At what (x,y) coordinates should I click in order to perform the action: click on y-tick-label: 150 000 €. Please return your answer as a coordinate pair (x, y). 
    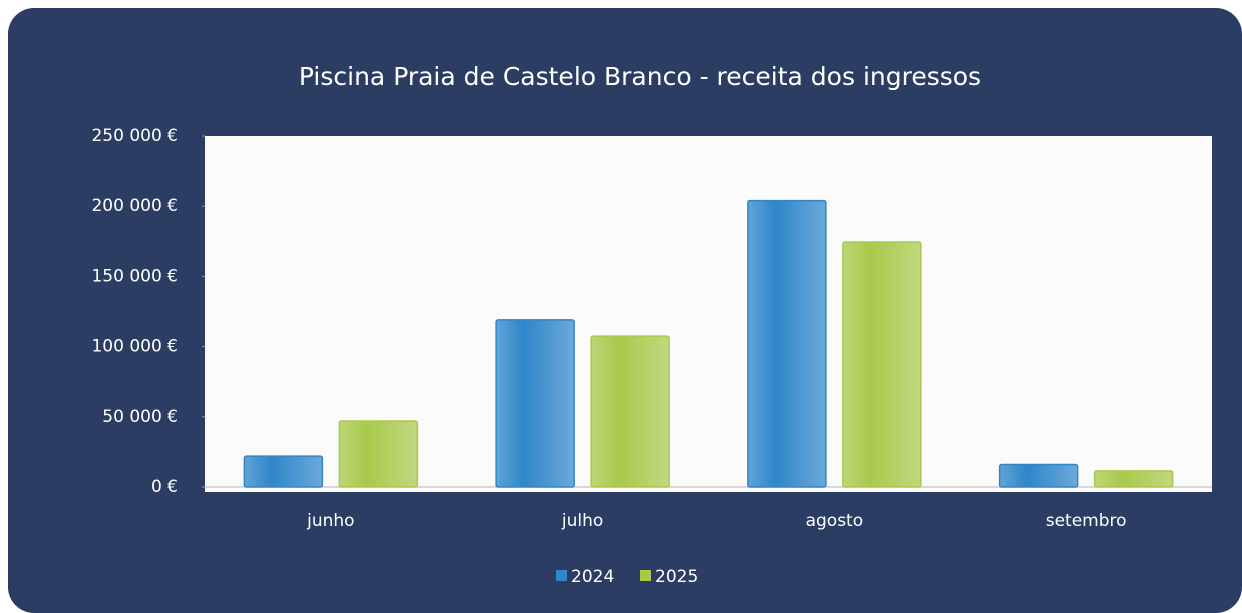
    Looking at the image, I should click on (134, 276).